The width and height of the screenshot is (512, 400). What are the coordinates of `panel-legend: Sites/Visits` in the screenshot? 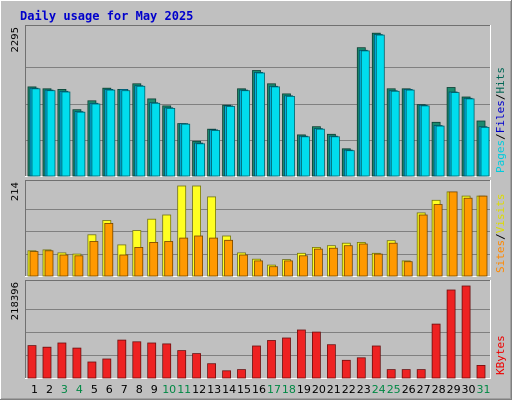 It's located at (500, 234).